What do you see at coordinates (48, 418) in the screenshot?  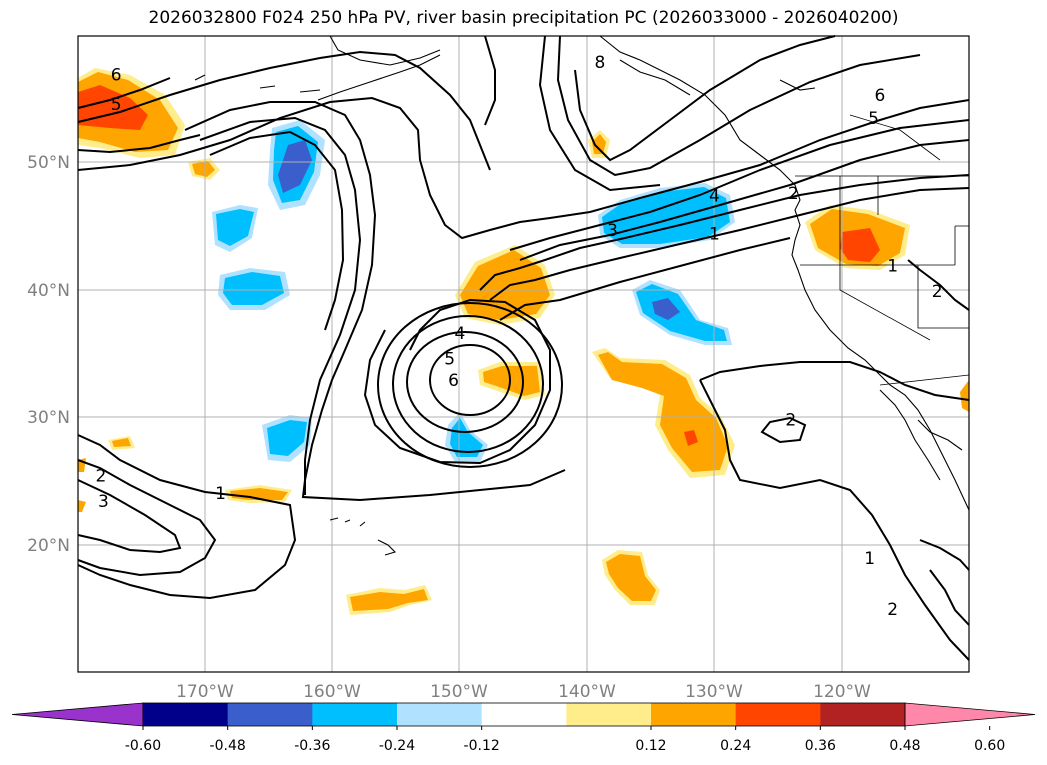 I see `lat-label: 30°N` at bounding box center [48, 418].